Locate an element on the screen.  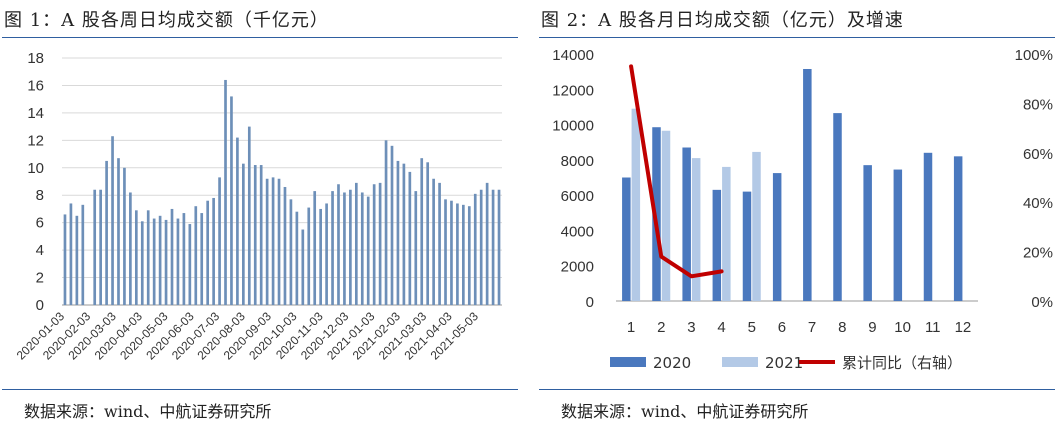
y-tick-label: 6 is located at coordinates (40, 223).